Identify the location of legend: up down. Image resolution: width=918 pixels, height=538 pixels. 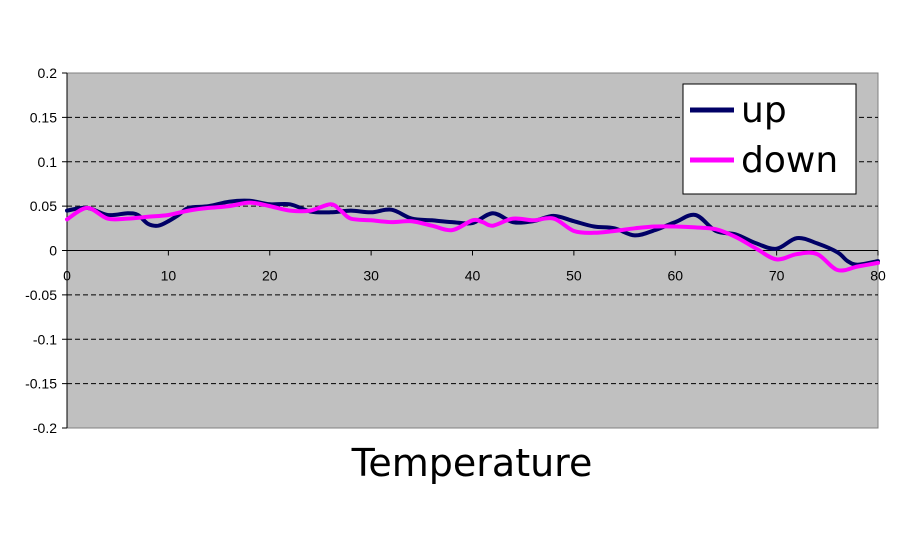
(769, 139).